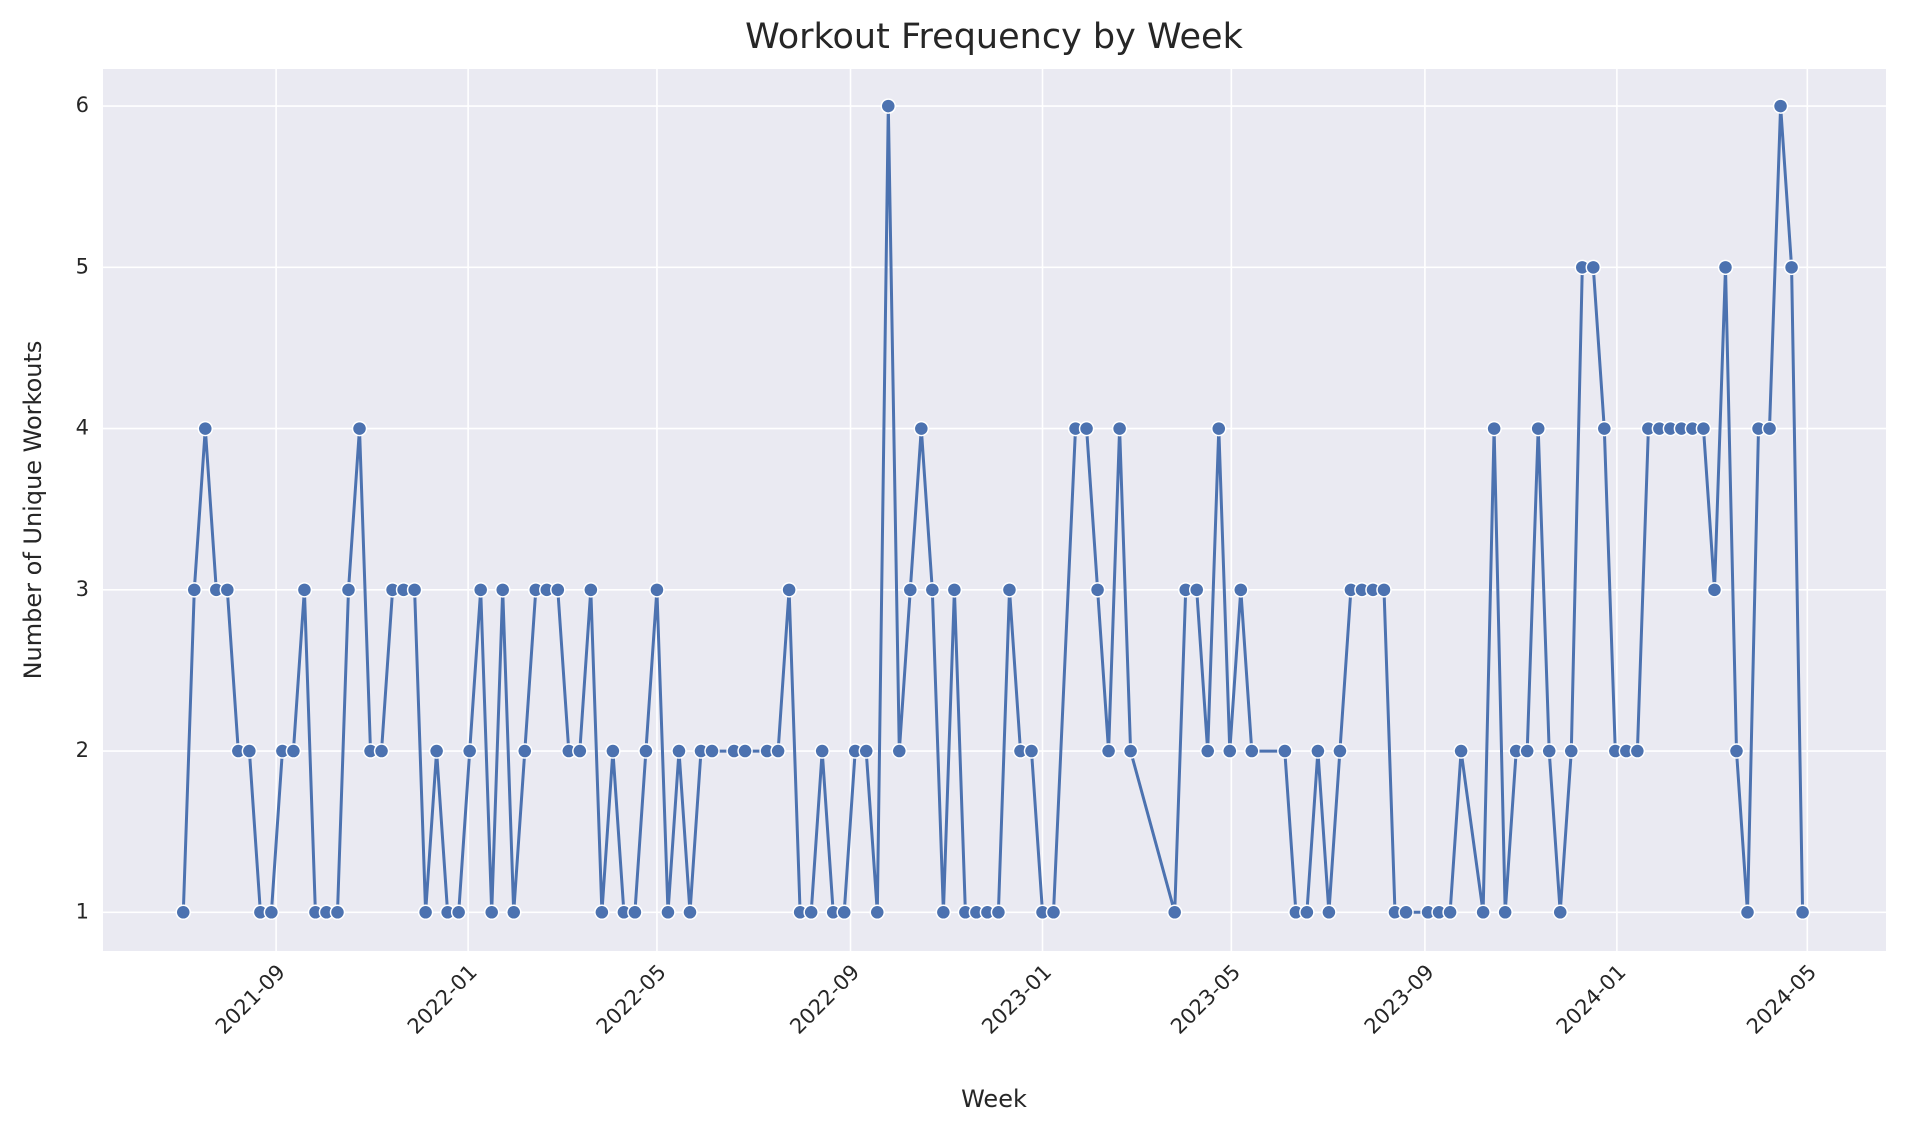 This screenshot has width=1905, height=1133. What do you see at coordinates (1591, 999) in the screenshot?
I see `x-tick-label: 2024-01` at bounding box center [1591, 999].